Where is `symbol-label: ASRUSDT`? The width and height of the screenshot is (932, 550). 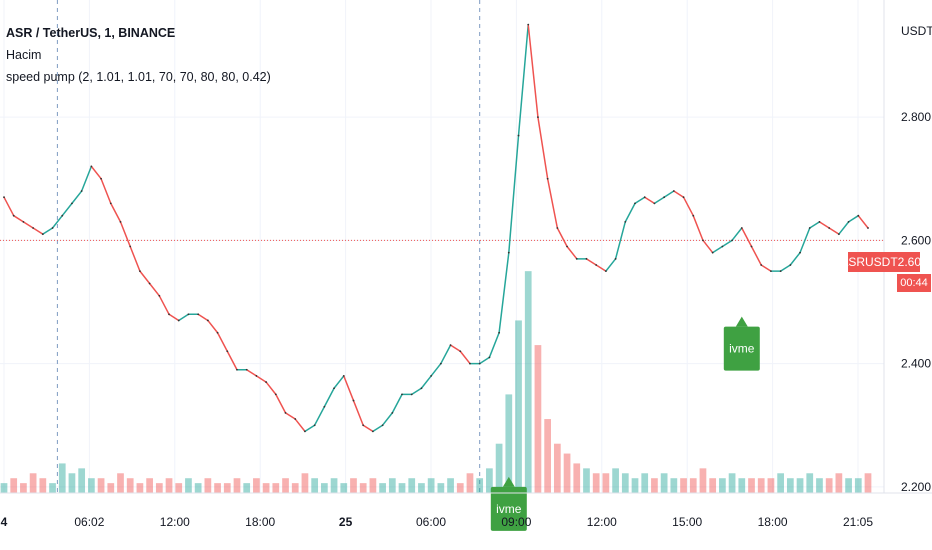 symbol-label: ASRUSDT is located at coordinates (869, 262).